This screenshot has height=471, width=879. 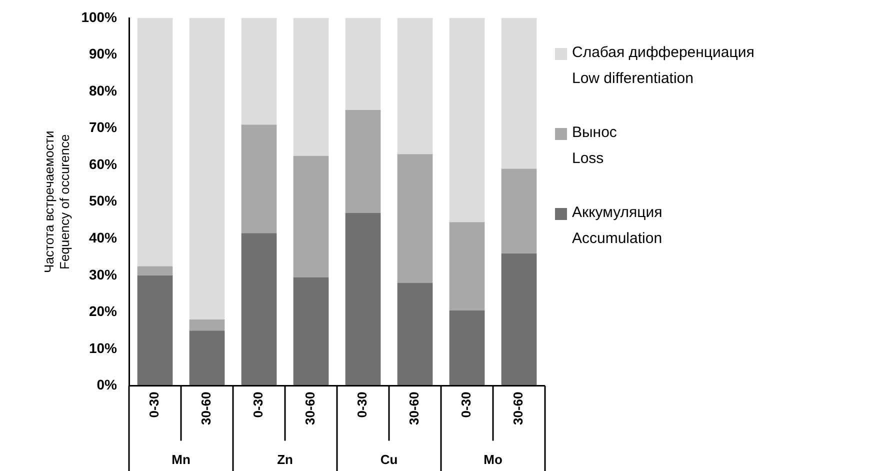 What do you see at coordinates (103, 348) in the screenshot?
I see `y-tick-label: 10%` at bounding box center [103, 348].